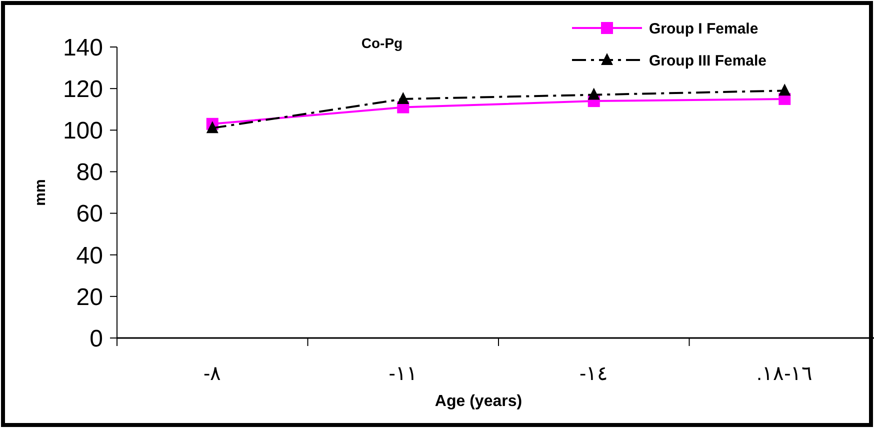 The image size is (874, 428). What do you see at coordinates (82, 131) in the screenshot?
I see `y-tick-label: 100` at bounding box center [82, 131].